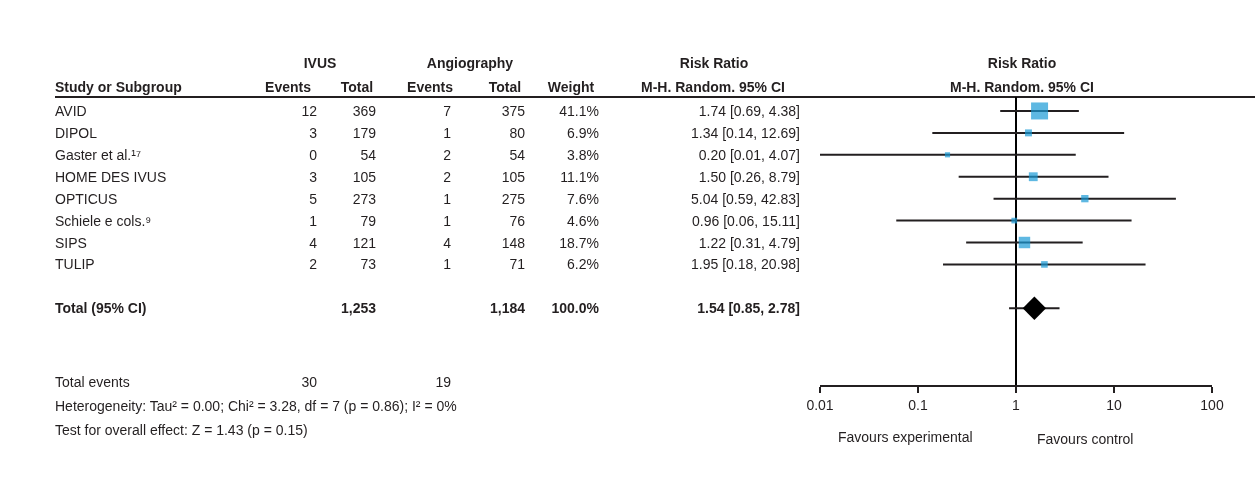 Image resolution: width=1255 pixels, height=490 pixels. Describe the element at coordinates (517, 264) in the screenshot. I see `text: 71` at that location.